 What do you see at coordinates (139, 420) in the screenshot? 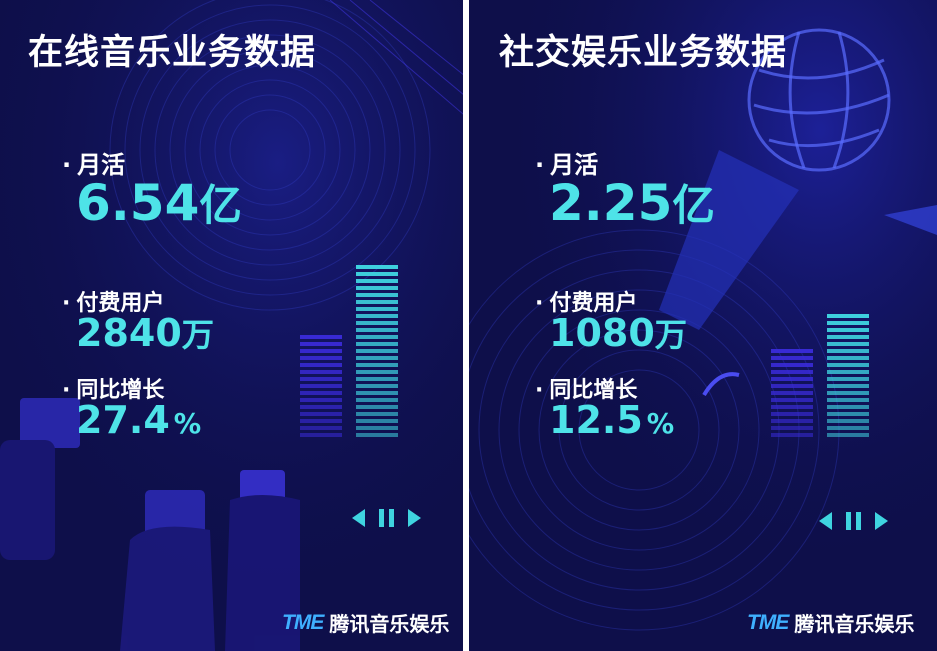
I see `metric-value-yoy-growth: 27.4%` at bounding box center [139, 420].